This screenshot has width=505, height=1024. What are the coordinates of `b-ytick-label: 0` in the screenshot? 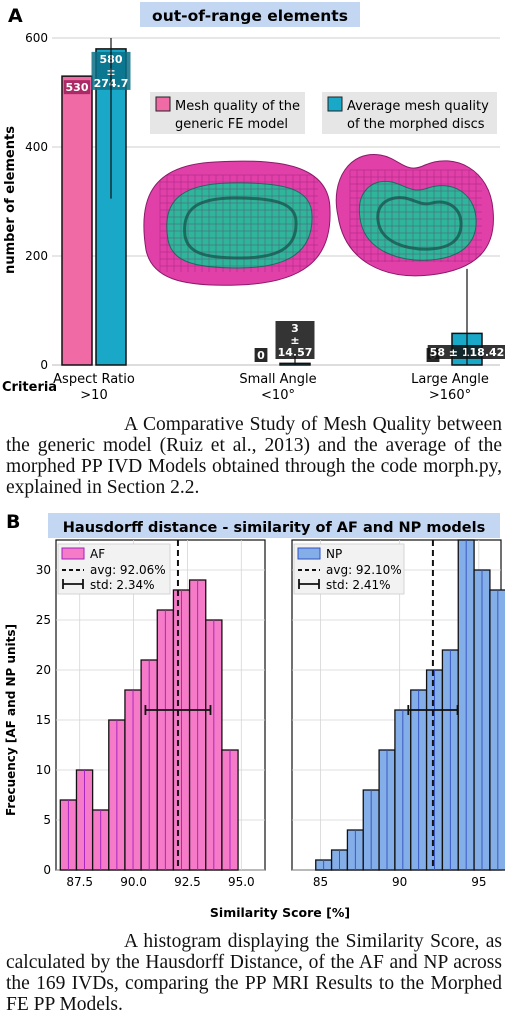 It's located at (47, 870).